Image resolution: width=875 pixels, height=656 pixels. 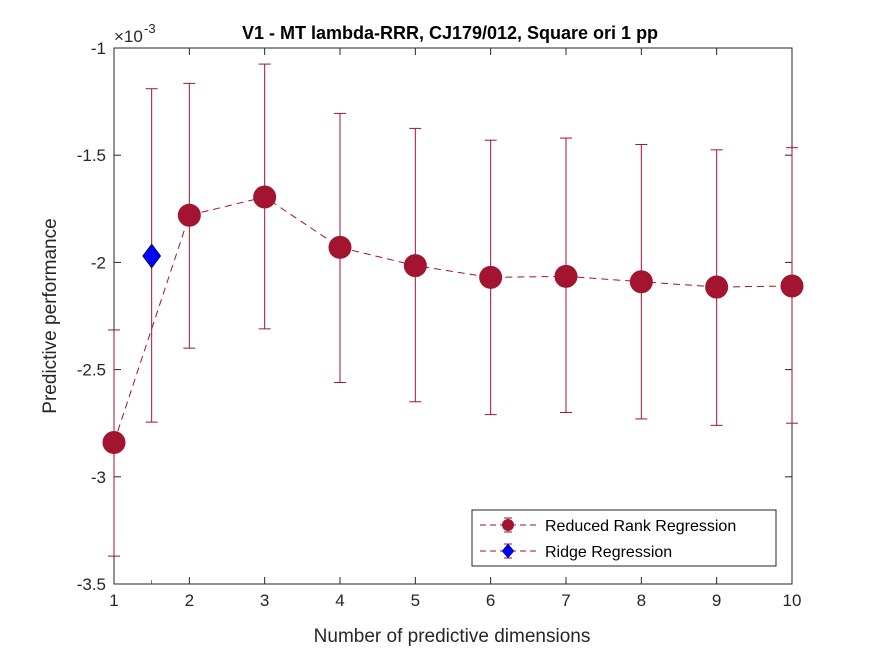 What do you see at coordinates (339, 600) in the screenshot?
I see `x-tick-label: 4` at bounding box center [339, 600].